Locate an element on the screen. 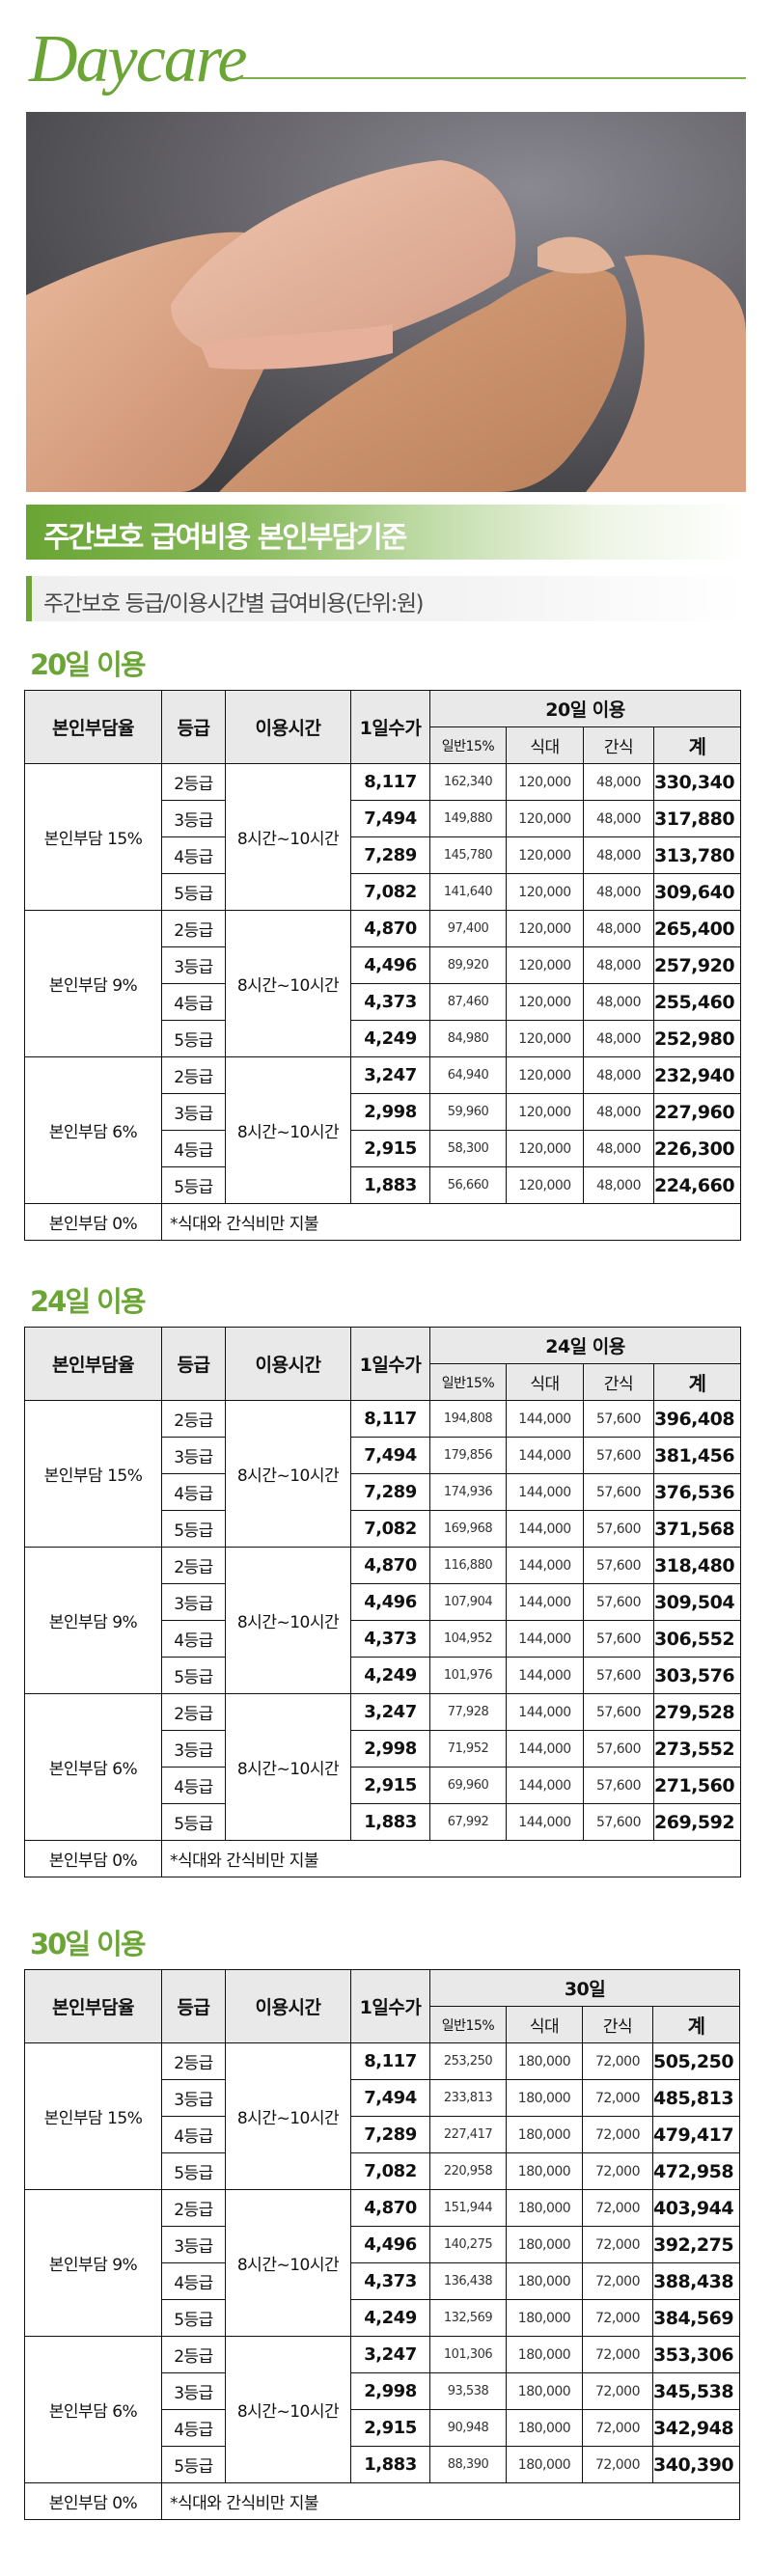  table-row: 5등급 4,249 132,569 180,000 72,000 384,569 is located at coordinates (383, 2318).